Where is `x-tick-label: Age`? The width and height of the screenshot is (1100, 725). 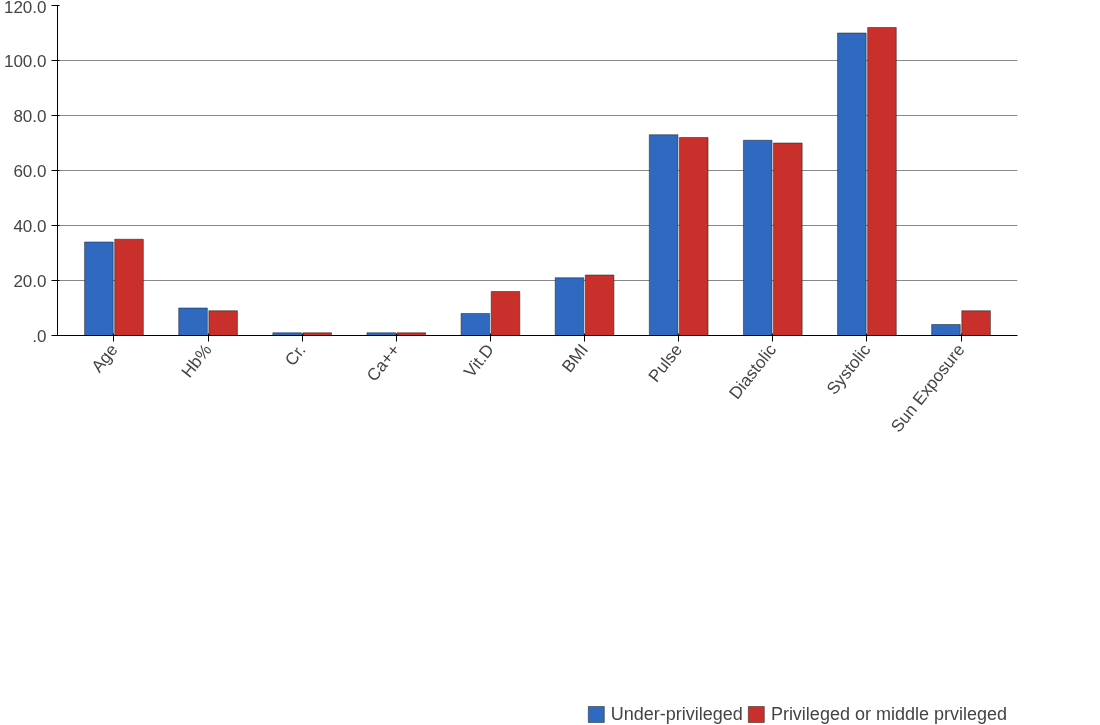 x-tick-label: Age is located at coordinates (104, 358).